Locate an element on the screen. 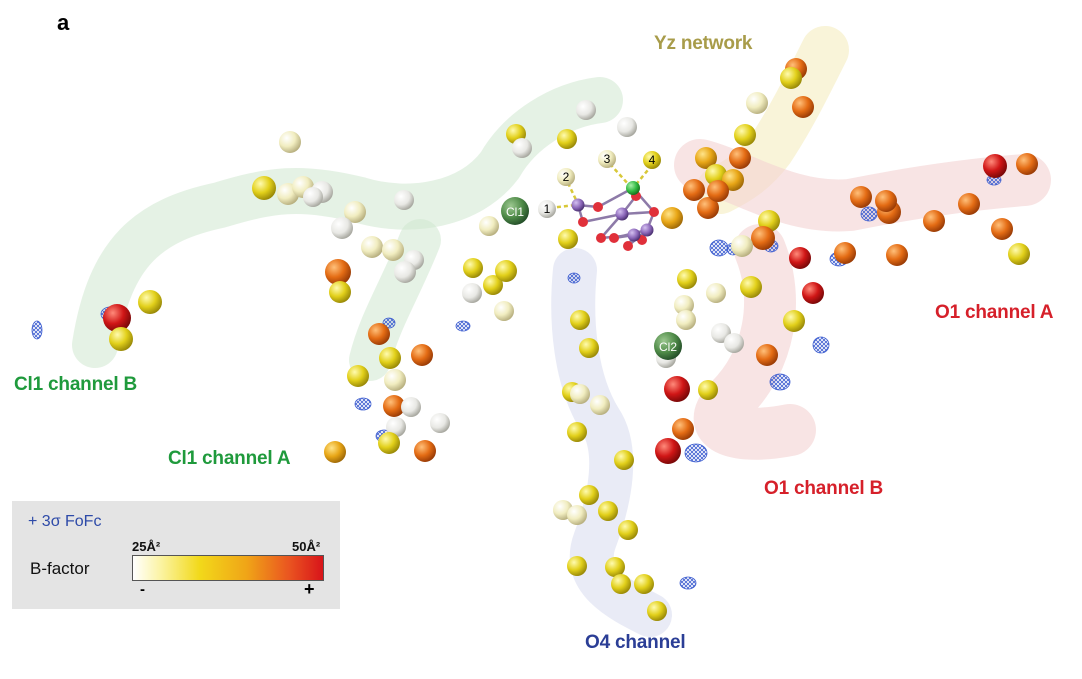 This screenshot has height=679, width=1082. cluster-bond is located at coordinates (602, 218).